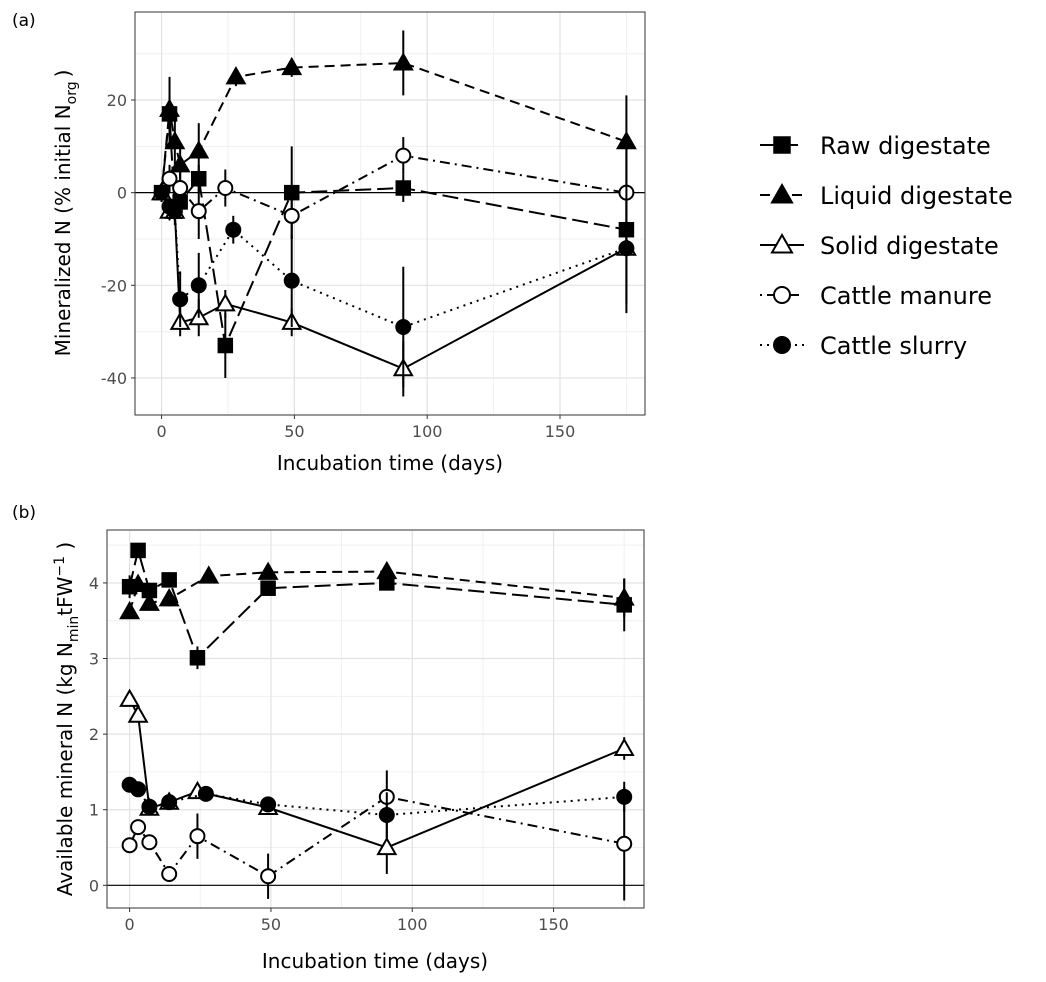 This screenshot has width=1046, height=982. What do you see at coordinates (376, 773) in the screenshot?
I see `series-line` at bounding box center [376, 773].